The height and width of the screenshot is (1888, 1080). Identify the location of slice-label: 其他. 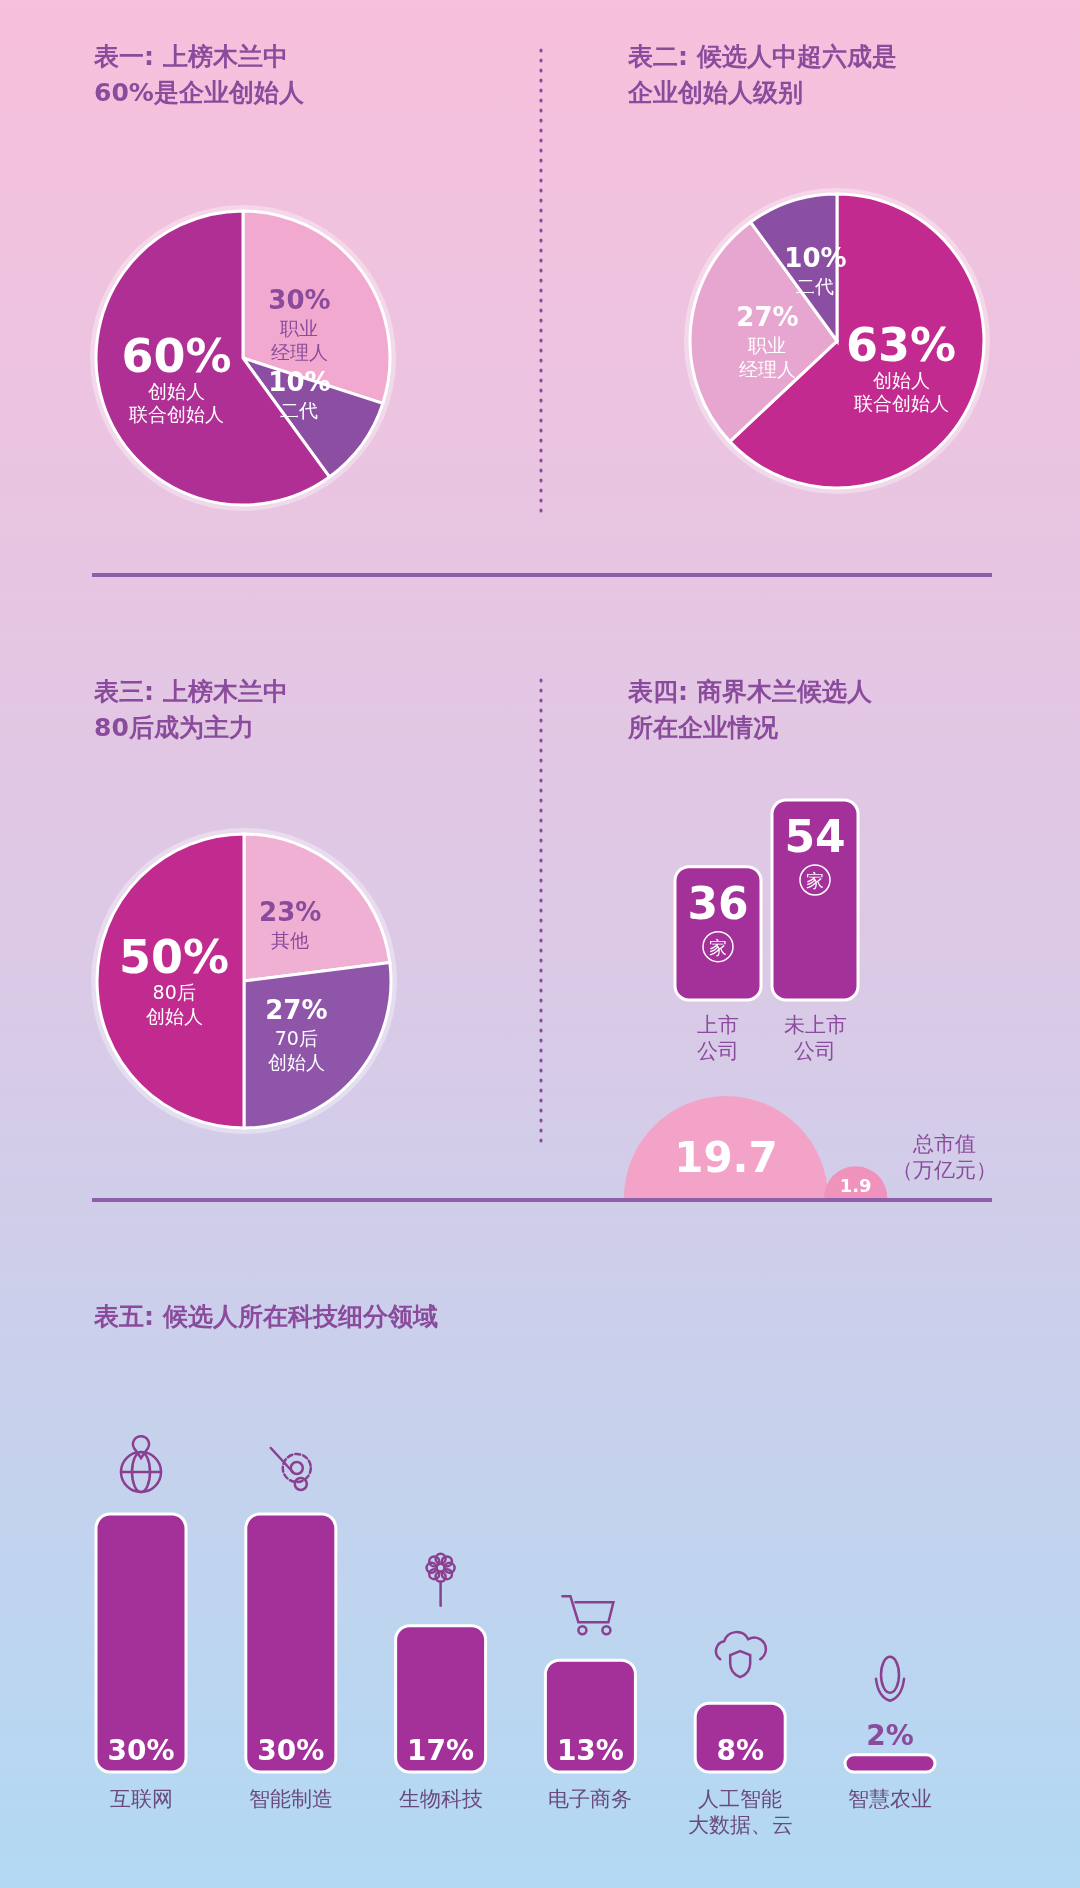
(290, 939).